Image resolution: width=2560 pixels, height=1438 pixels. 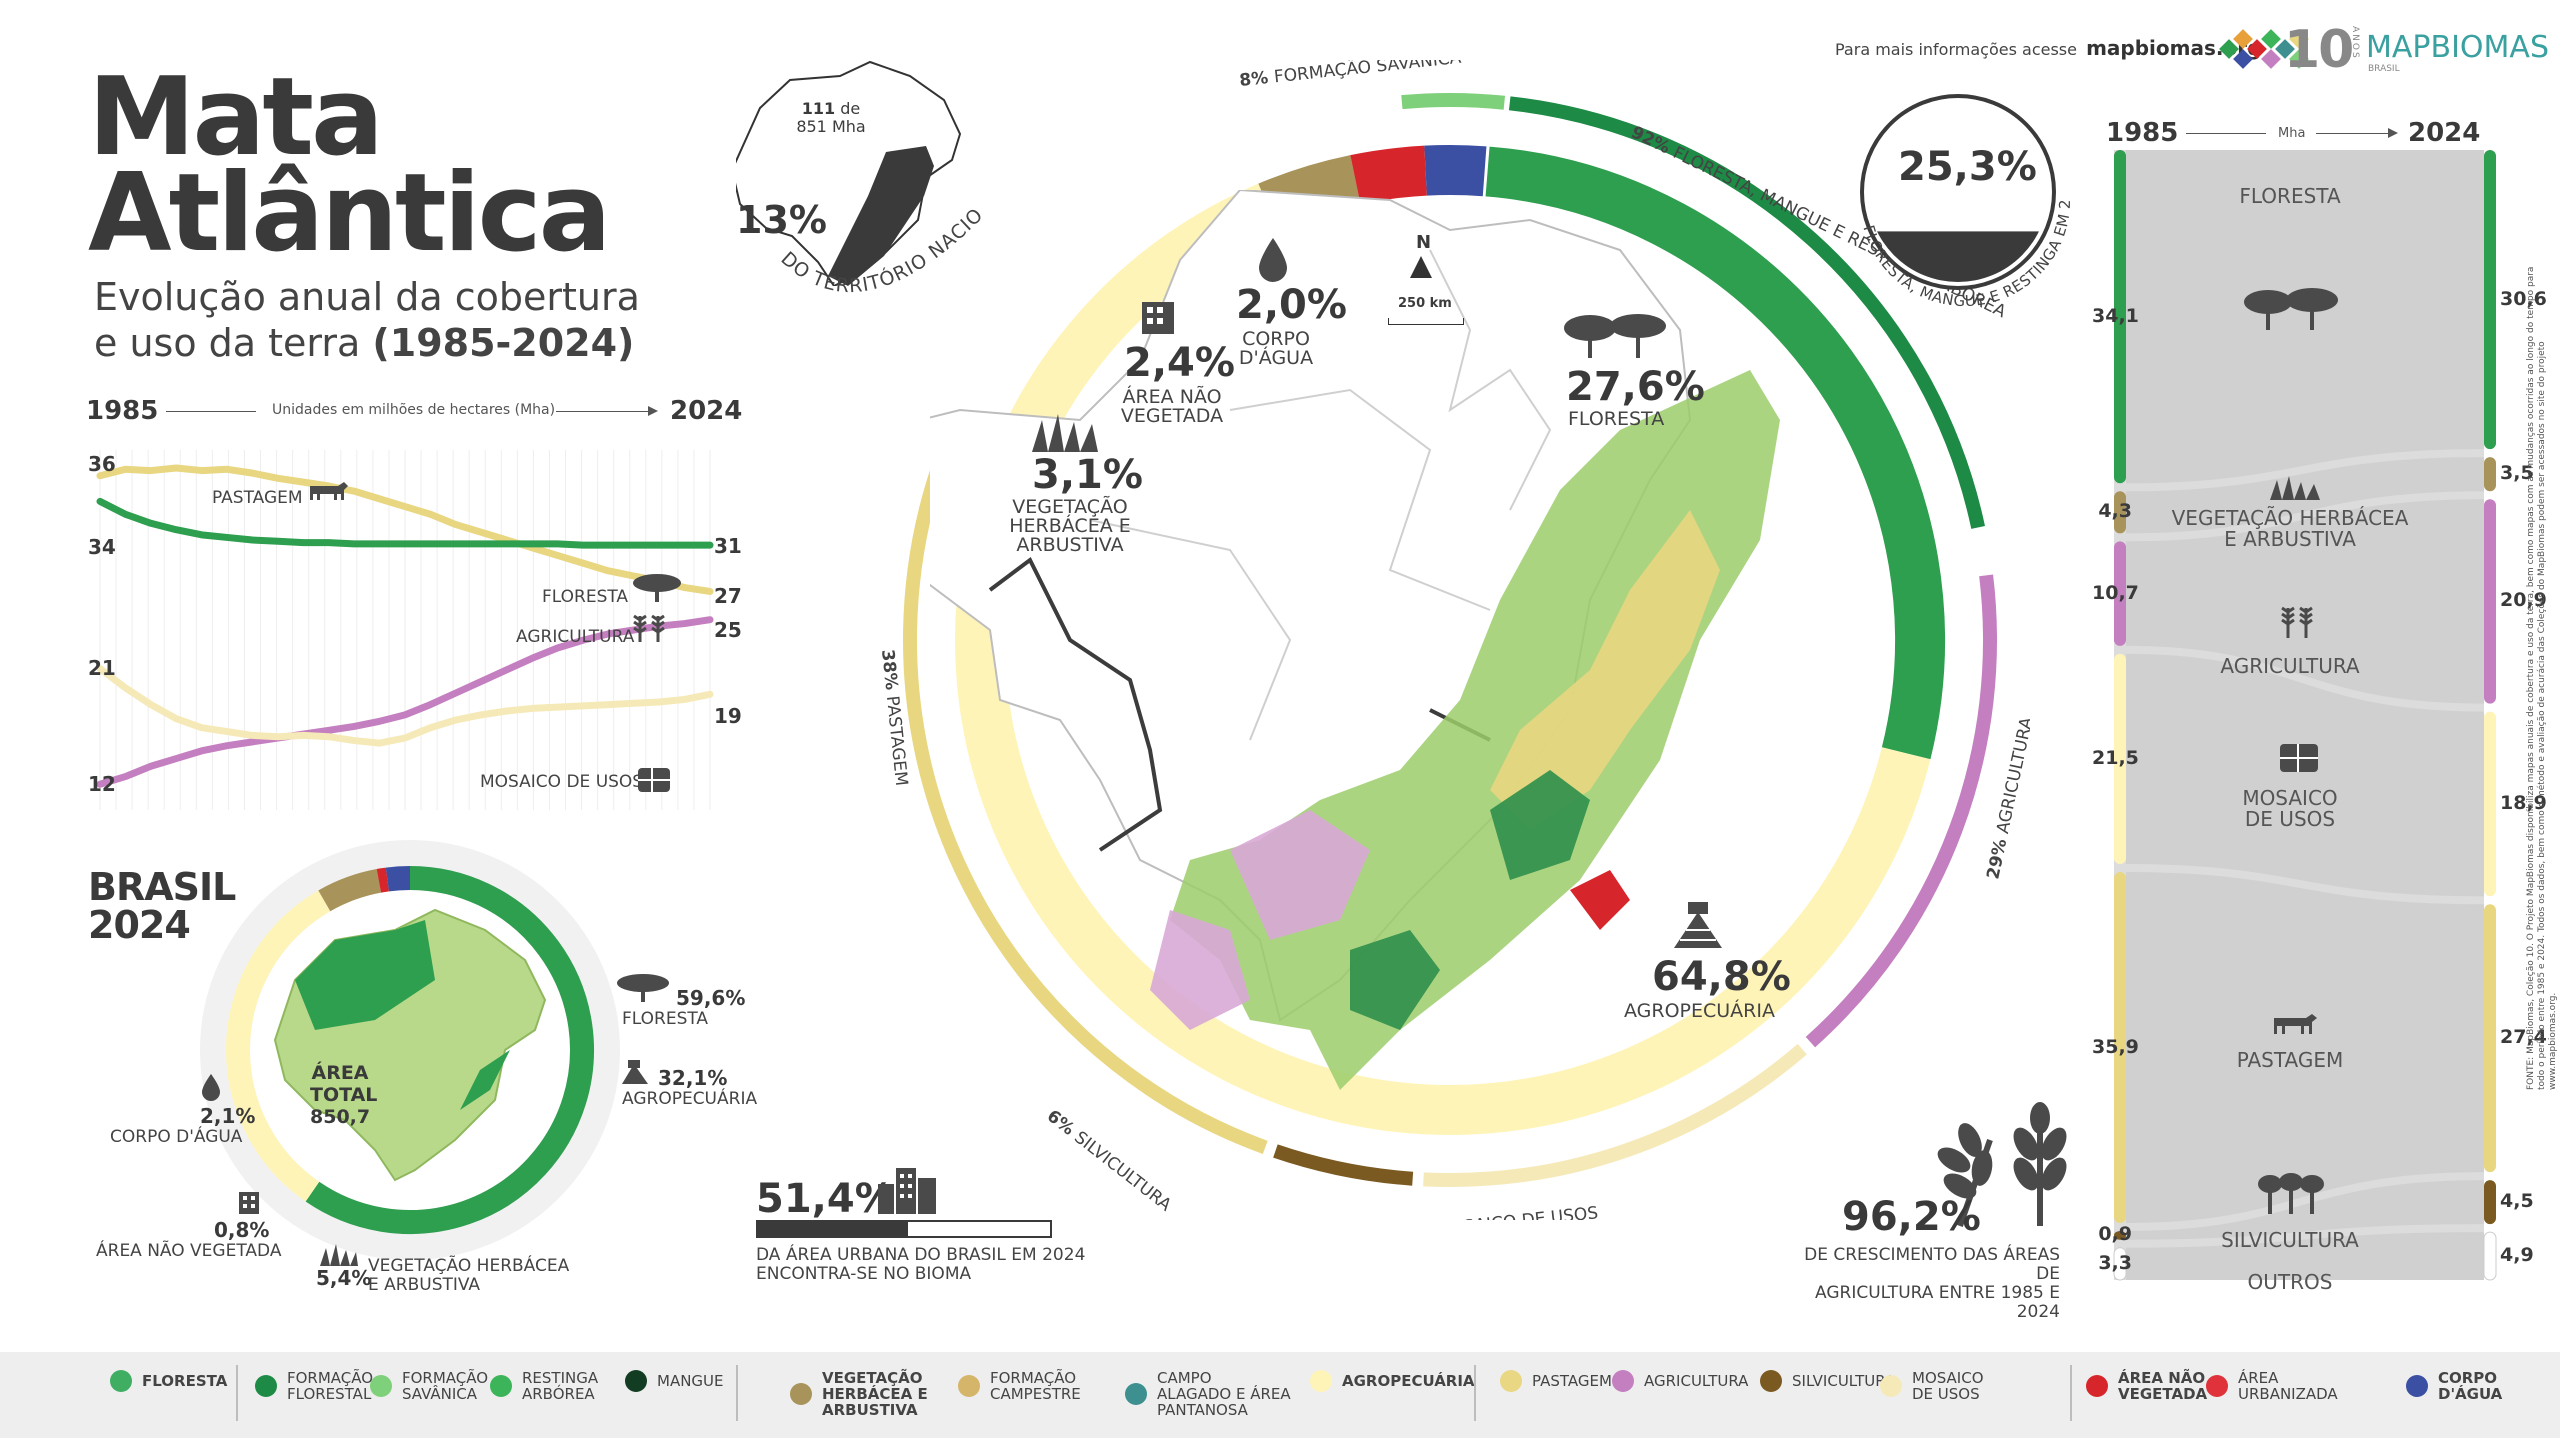 I want to click on forest-circle-label: FLORESTA, MANGUE E RESTINGA EM 2024, so click(x=1957, y=193).